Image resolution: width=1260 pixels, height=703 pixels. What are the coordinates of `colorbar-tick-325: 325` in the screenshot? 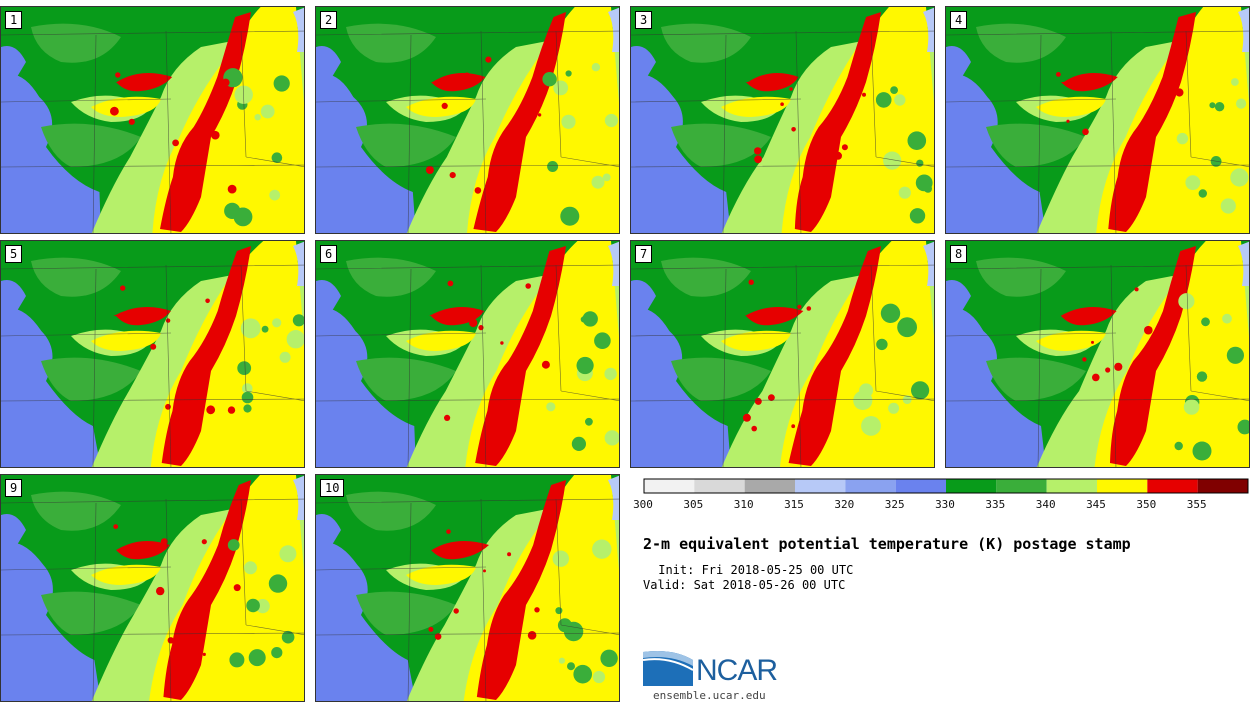 It's located at (894, 504).